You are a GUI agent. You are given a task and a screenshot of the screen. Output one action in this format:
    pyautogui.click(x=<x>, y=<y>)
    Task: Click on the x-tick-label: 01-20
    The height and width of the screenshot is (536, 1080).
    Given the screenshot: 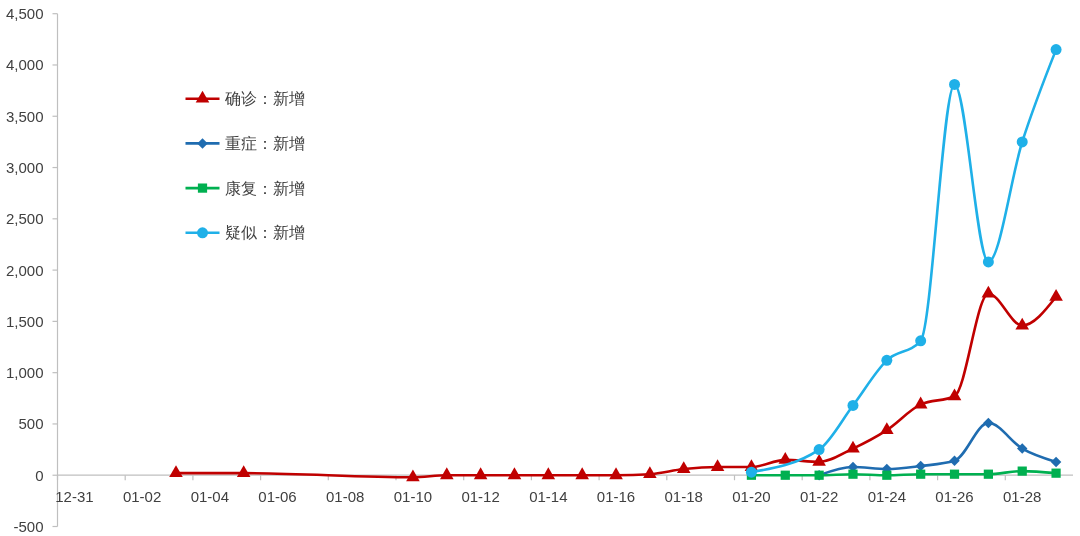 What is the action you would take?
    pyautogui.click(x=751, y=496)
    